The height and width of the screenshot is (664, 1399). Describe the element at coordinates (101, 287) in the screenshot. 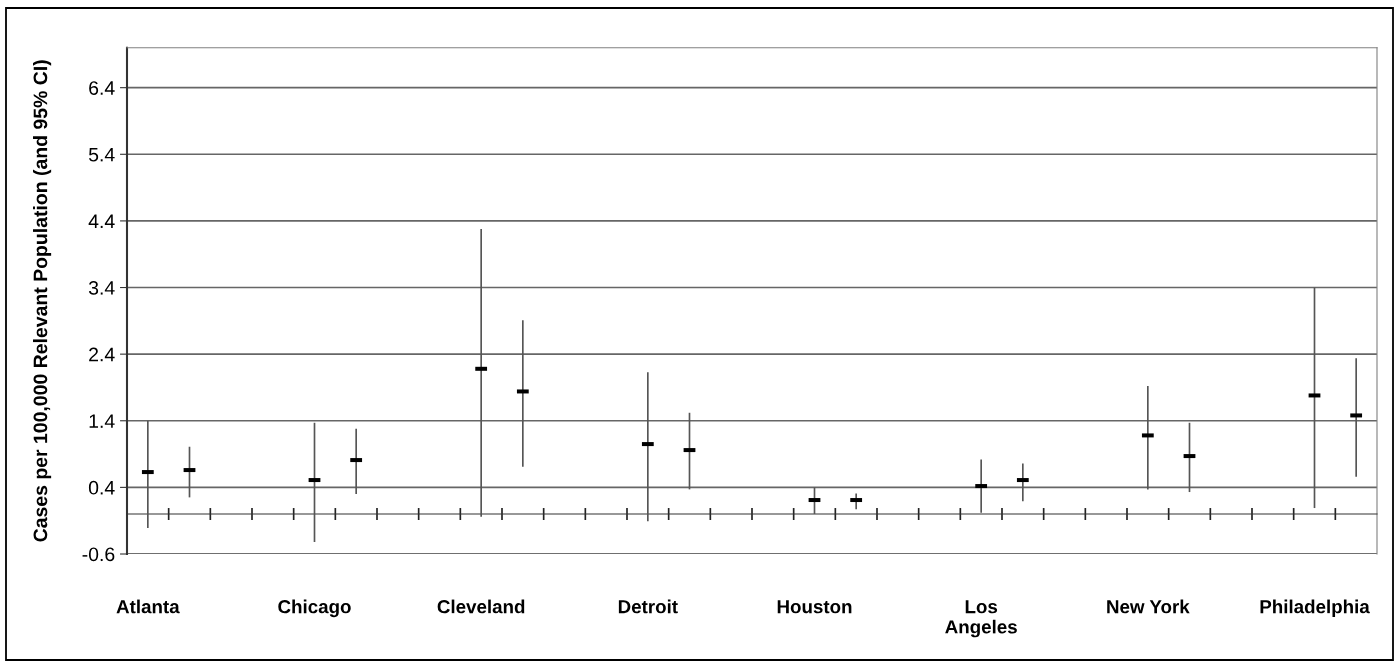

I see `y-tick-label: 3.4` at that location.